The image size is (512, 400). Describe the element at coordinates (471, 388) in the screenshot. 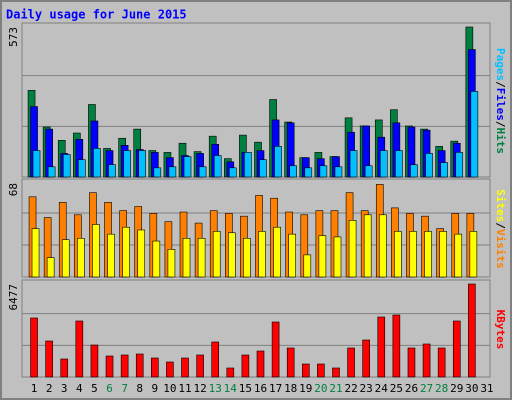

I see `x-tick-label: 30` at that location.